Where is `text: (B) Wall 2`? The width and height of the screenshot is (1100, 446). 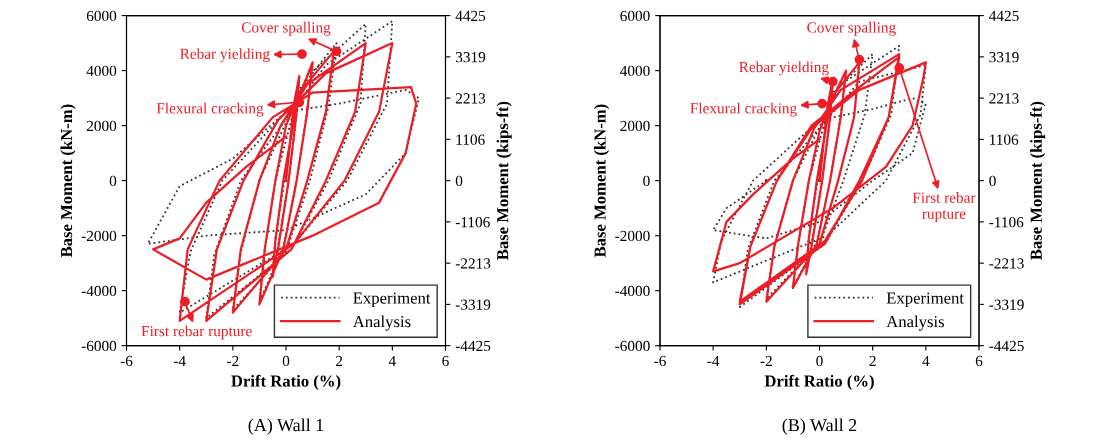 text: (B) Wall 2 is located at coordinates (819, 426).